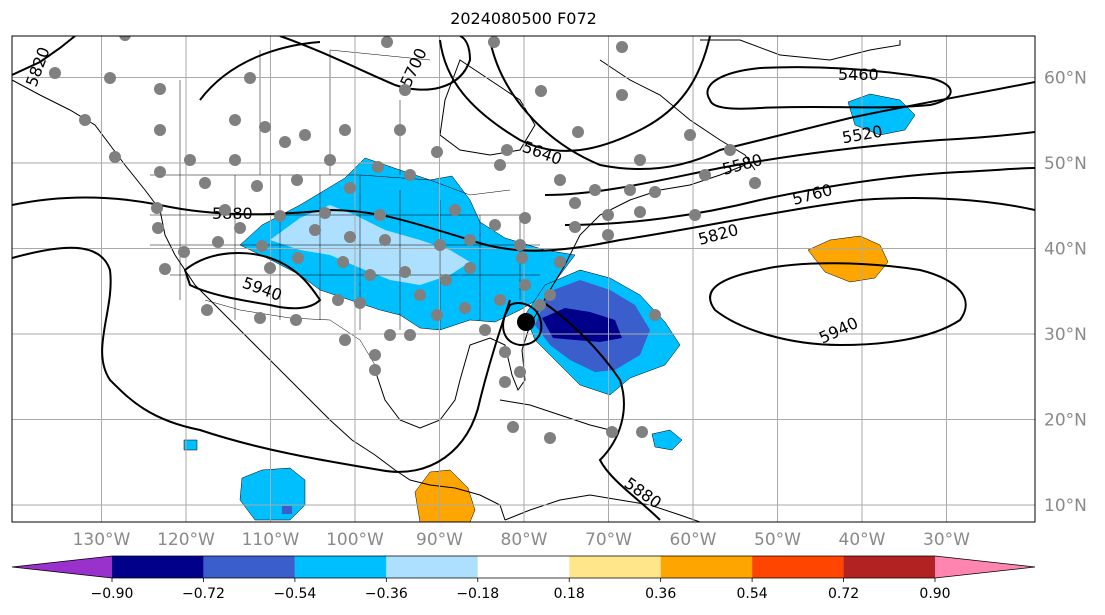 This screenshot has height=615, width=1105. Describe the element at coordinates (271, 540) in the screenshot. I see `longitude-label: 110°W` at that location.